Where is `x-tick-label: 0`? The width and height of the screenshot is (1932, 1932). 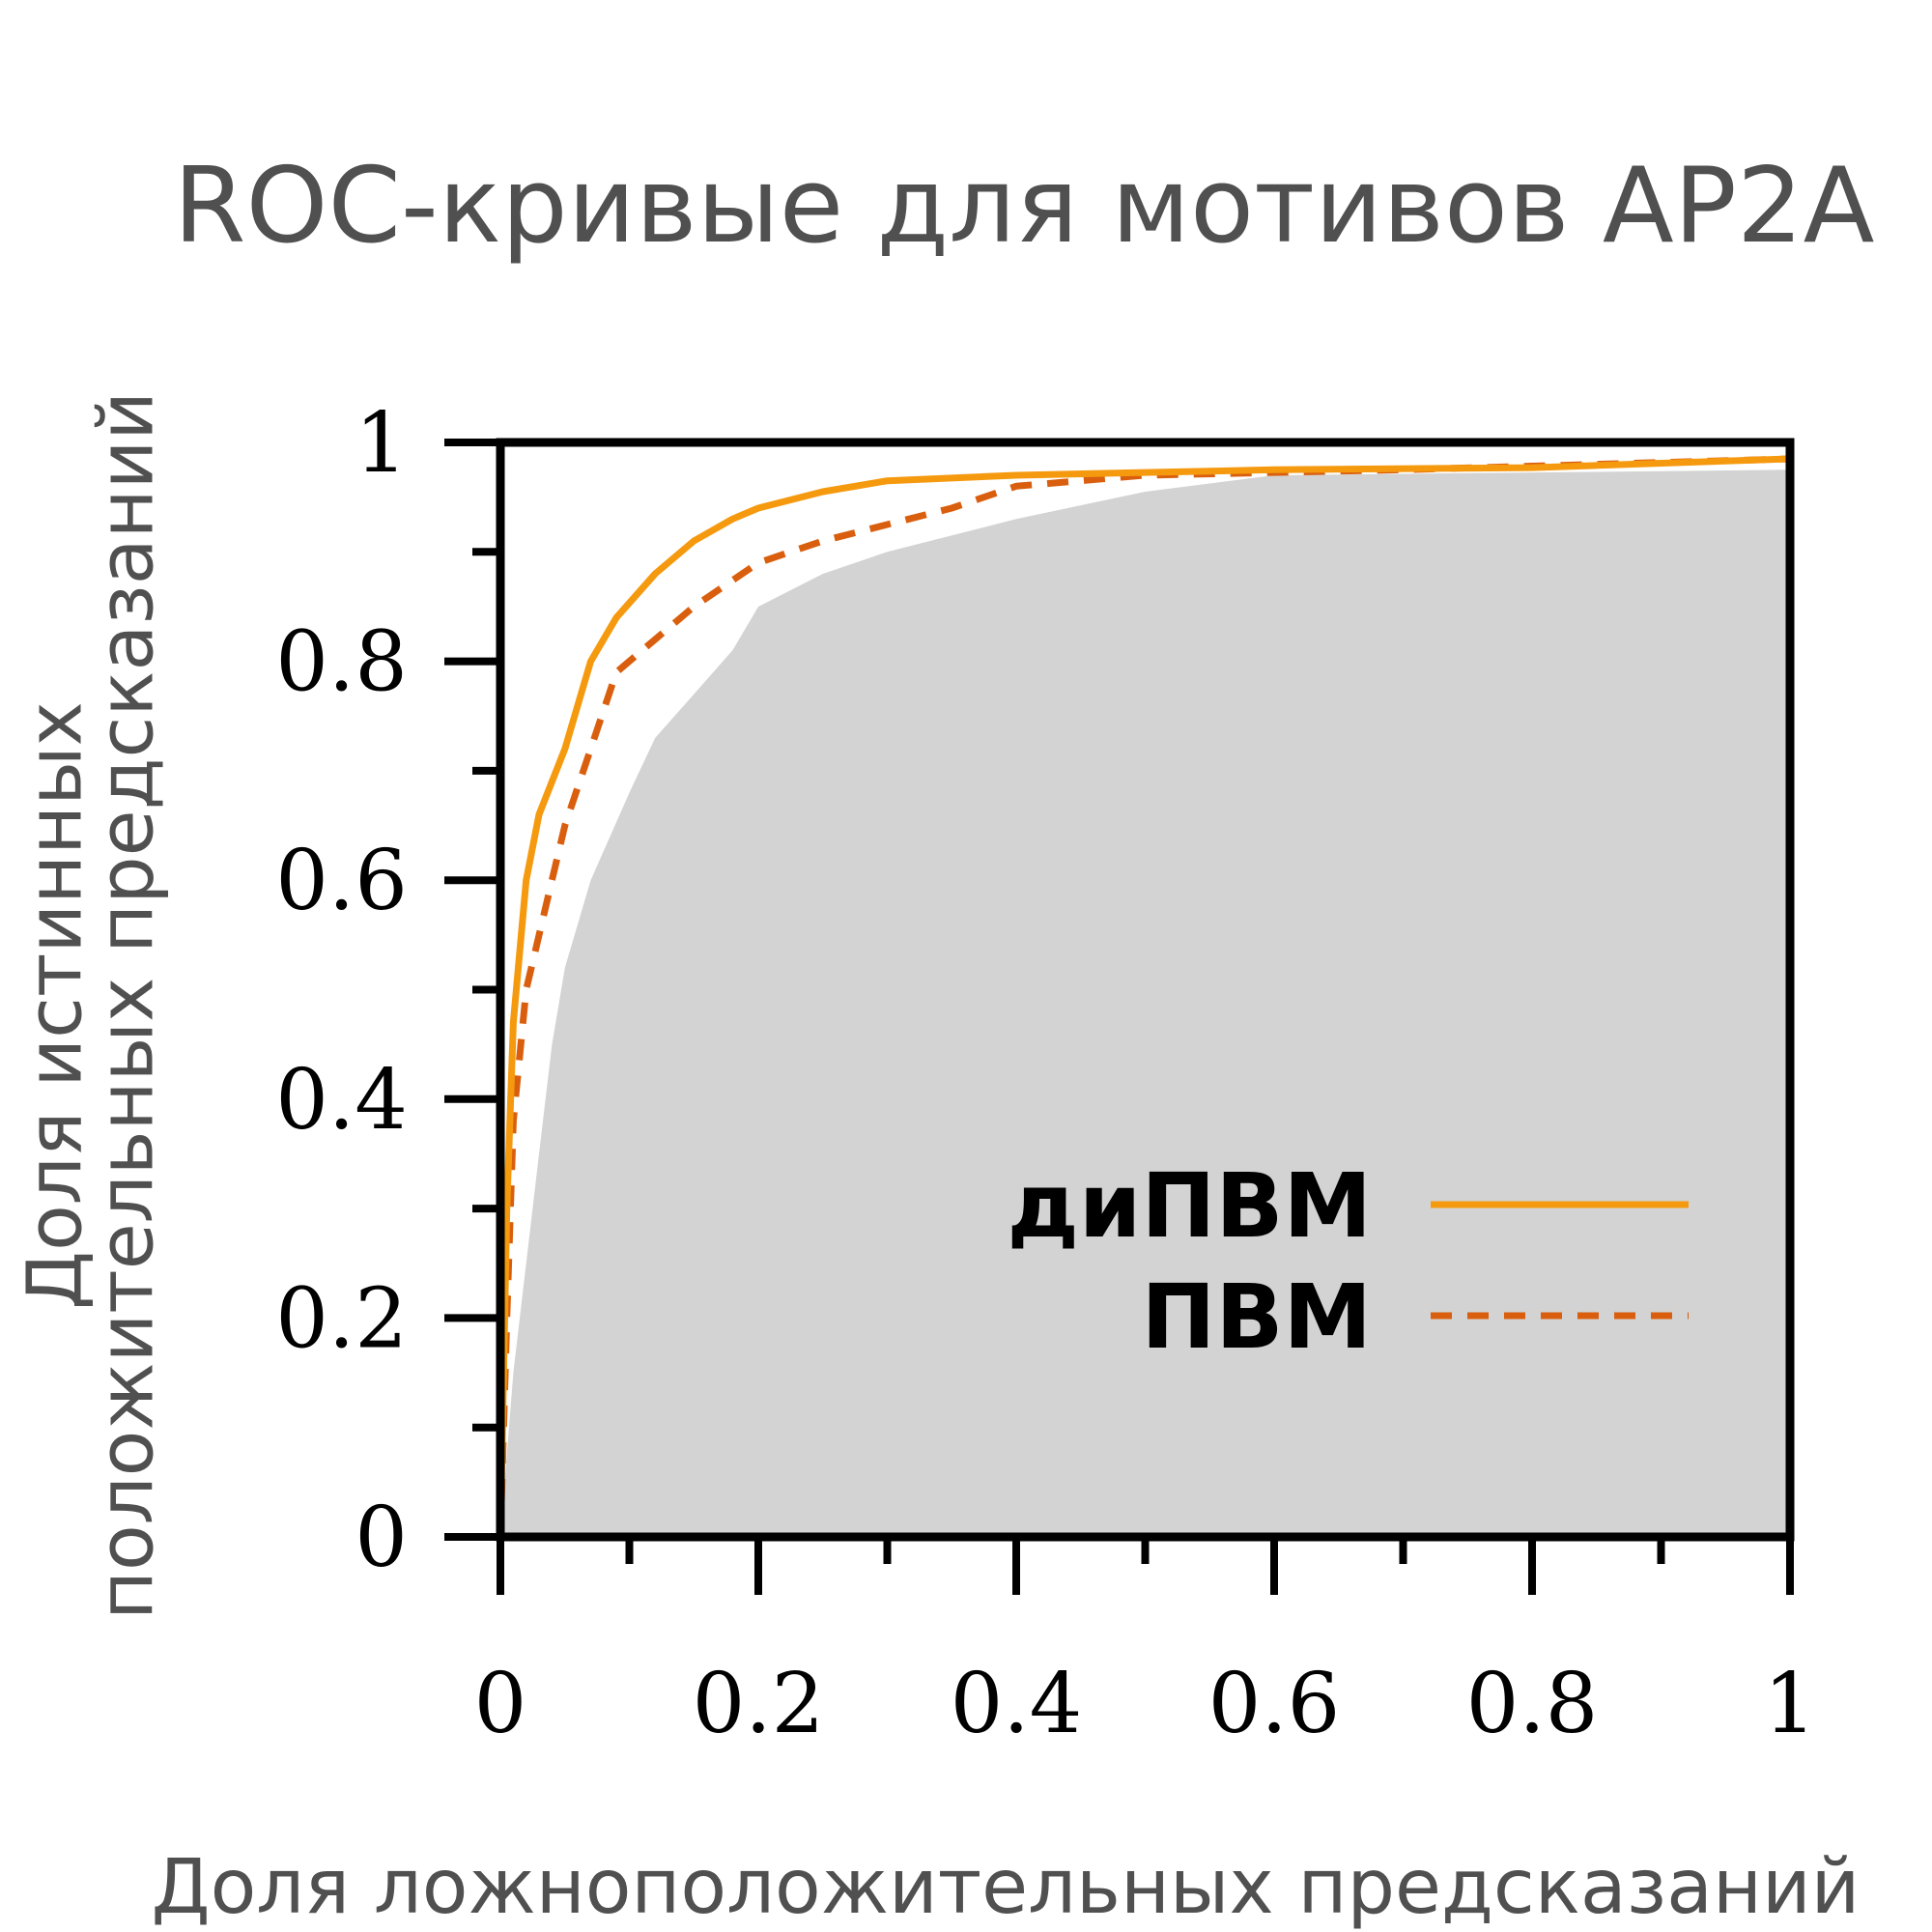
x-tick-label: 0 is located at coordinates (500, 1704).